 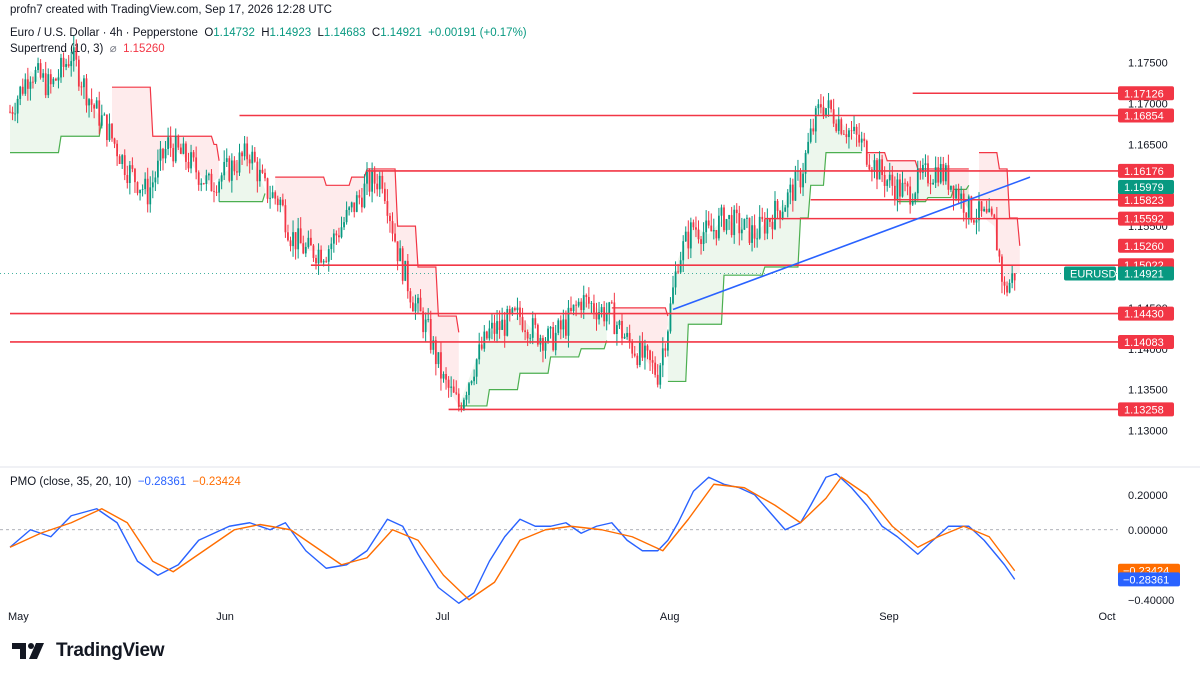 I want to click on high-value: 1.14923, so click(x=290, y=33).